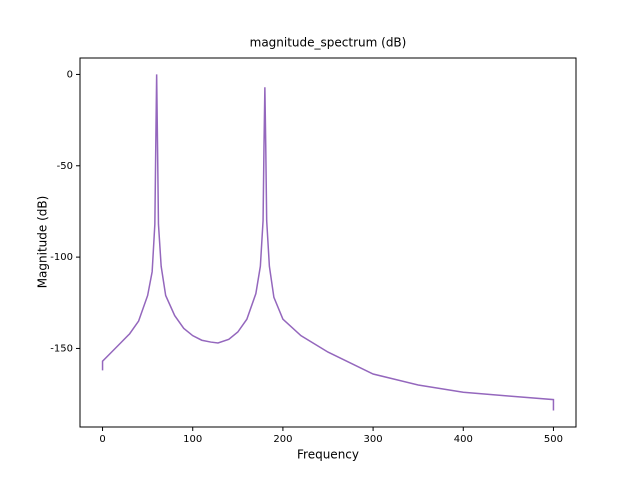 The image size is (640, 480). Describe the element at coordinates (70, 74) in the screenshot. I see `y-tick-label: 0` at that location.